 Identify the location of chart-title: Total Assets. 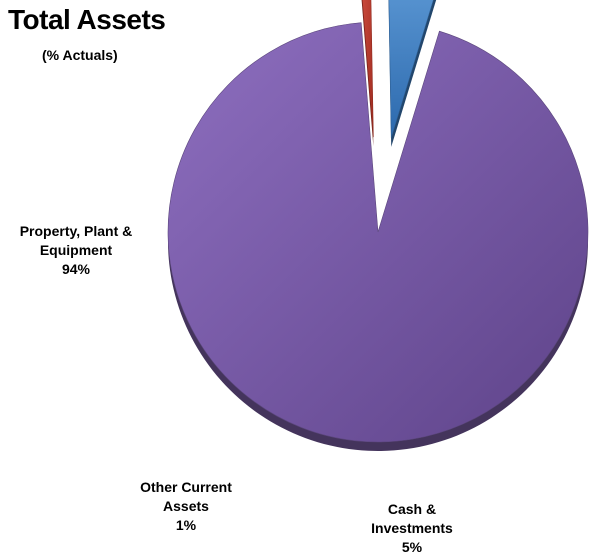
(87, 19).